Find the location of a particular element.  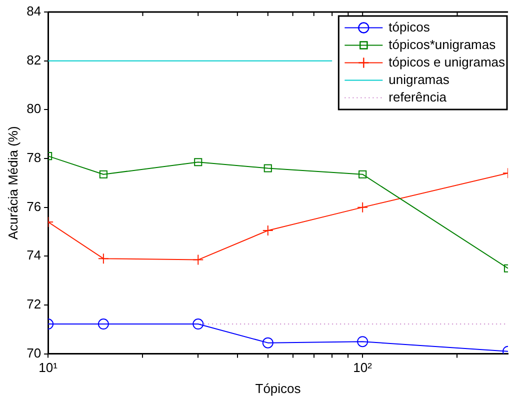

y-tick-label: 82 is located at coordinates (34, 60).